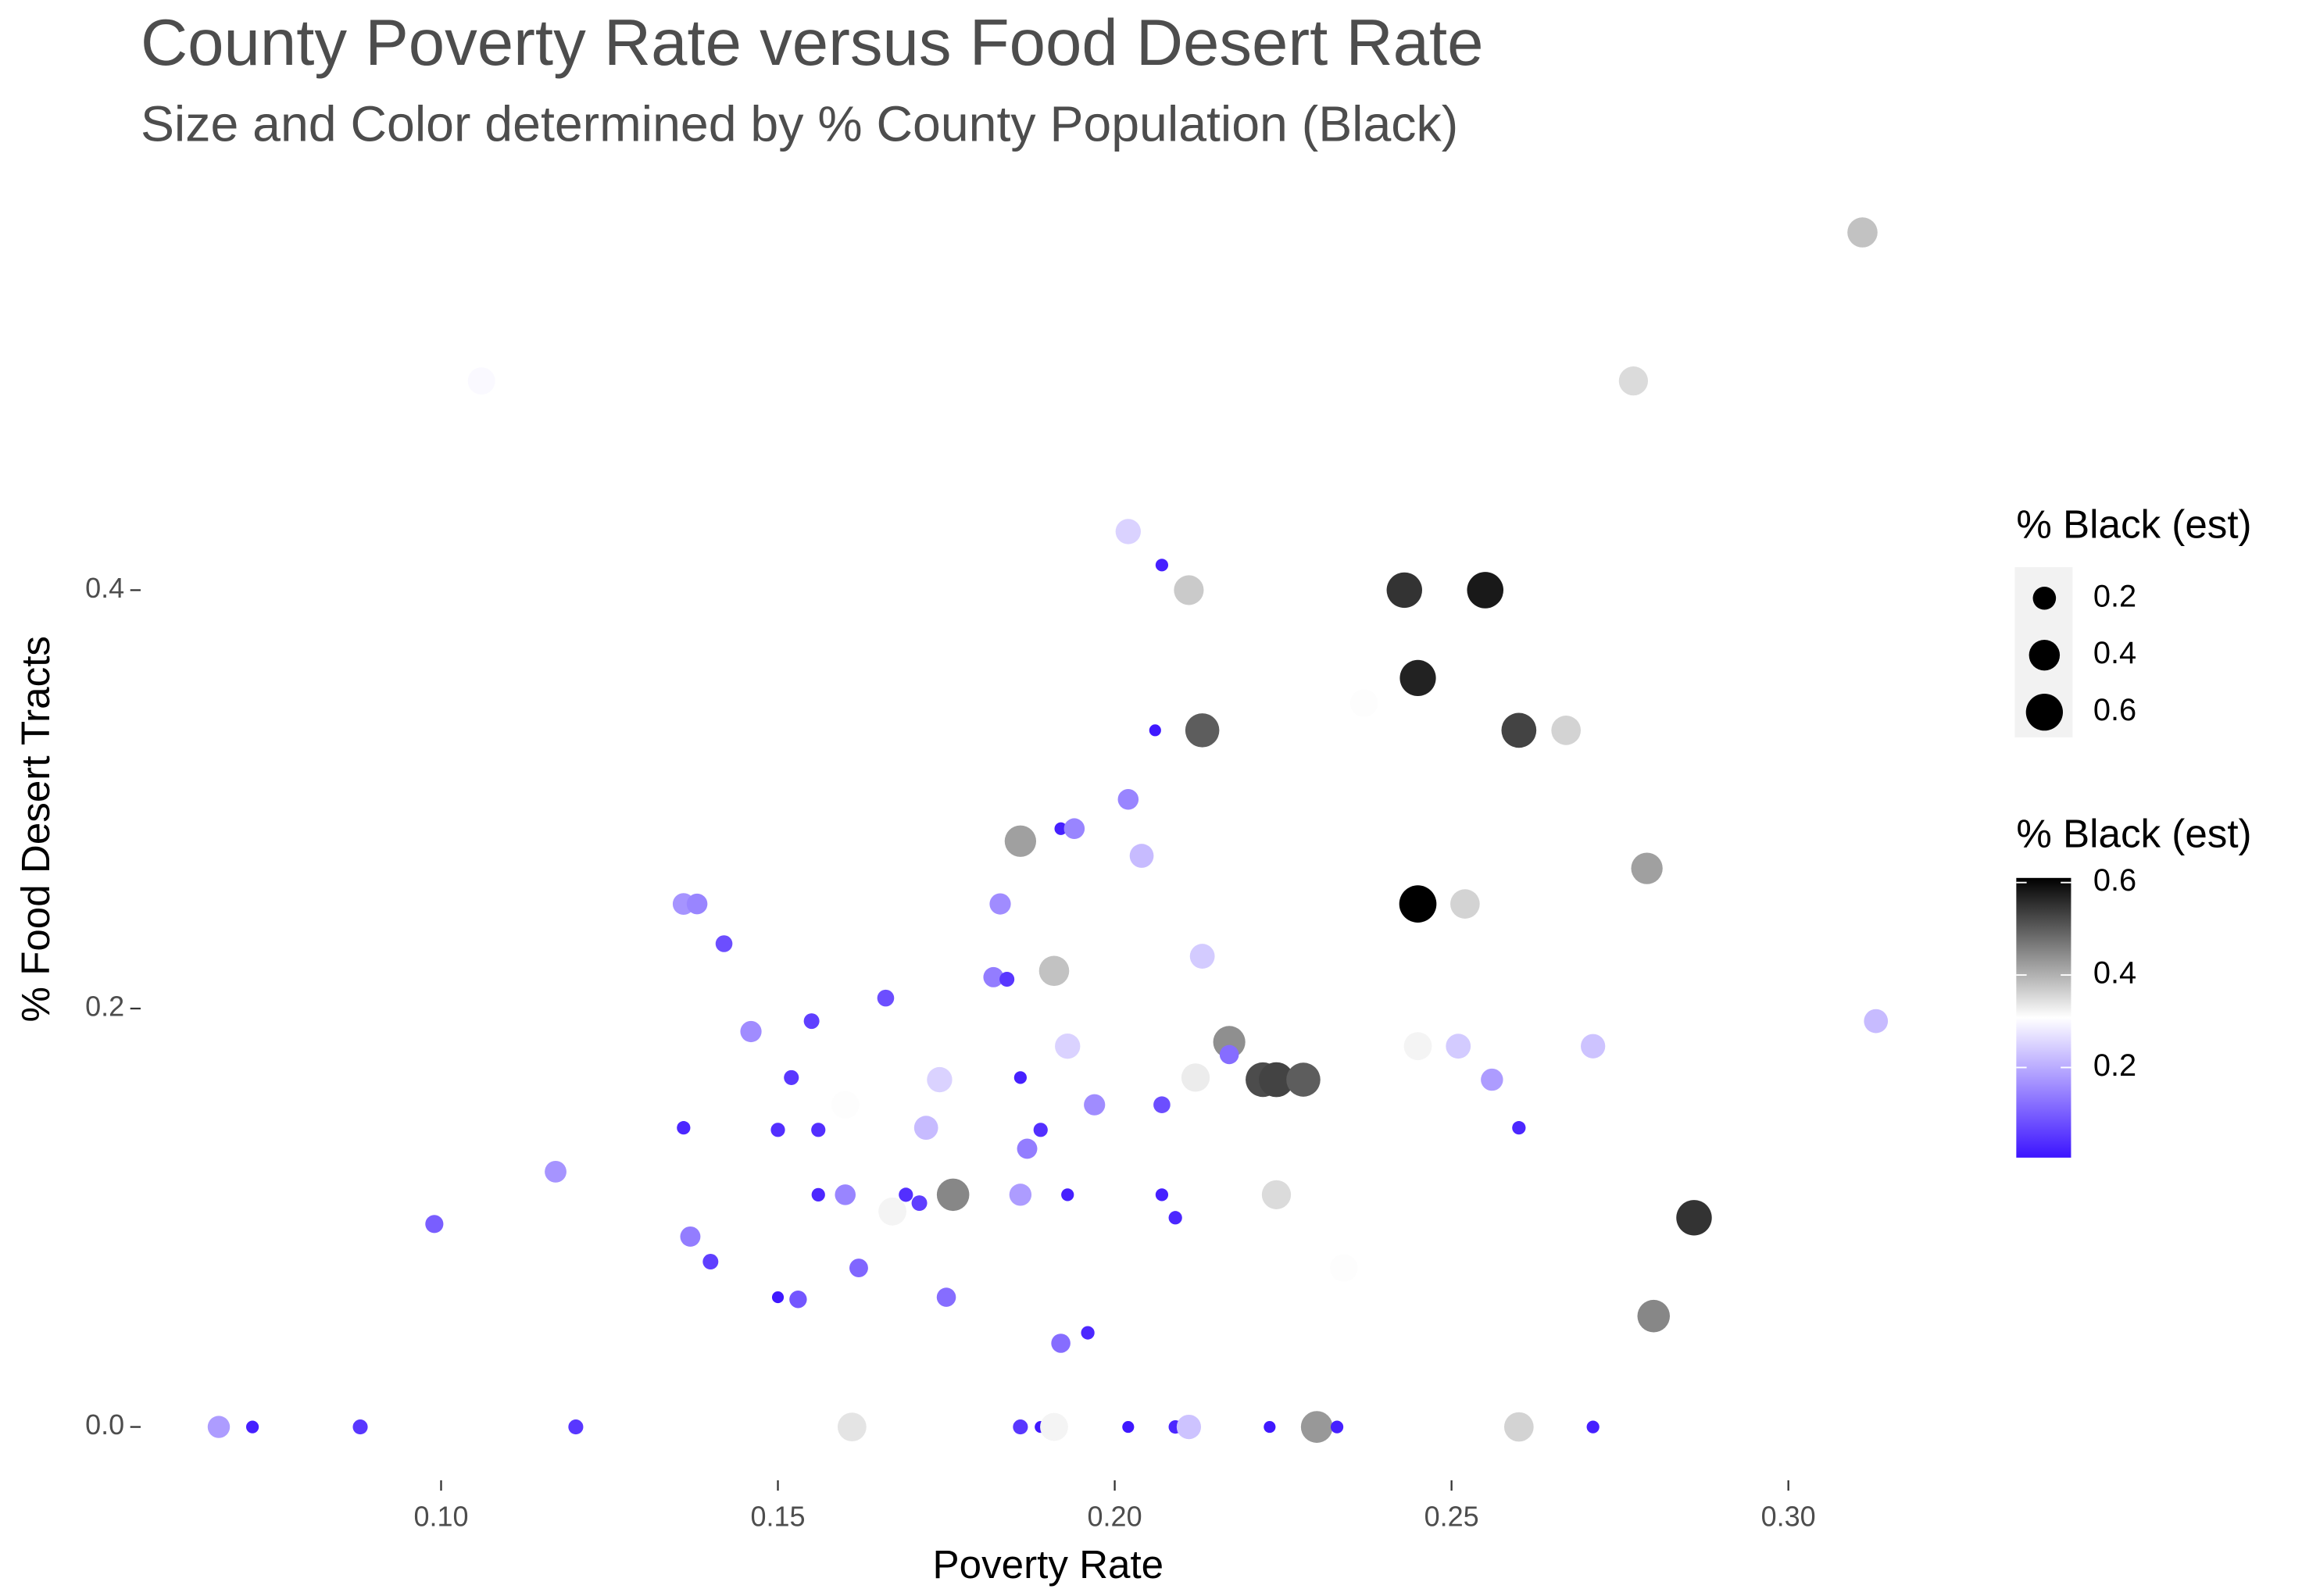 Image resolution: width=2302 pixels, height=1596 pixels. Describe the element at coordinates (2043, 1017) in the screenshot. I see `color-bar` at that location.